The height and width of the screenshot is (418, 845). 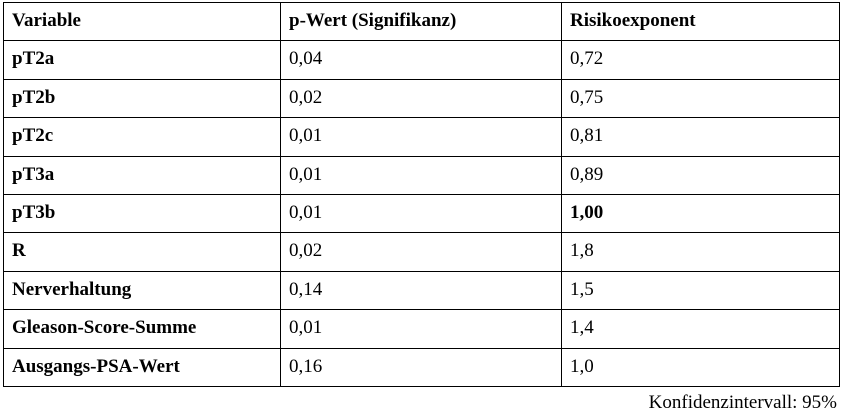 I want to click on row-variable: R, so click(x=142, y=252).